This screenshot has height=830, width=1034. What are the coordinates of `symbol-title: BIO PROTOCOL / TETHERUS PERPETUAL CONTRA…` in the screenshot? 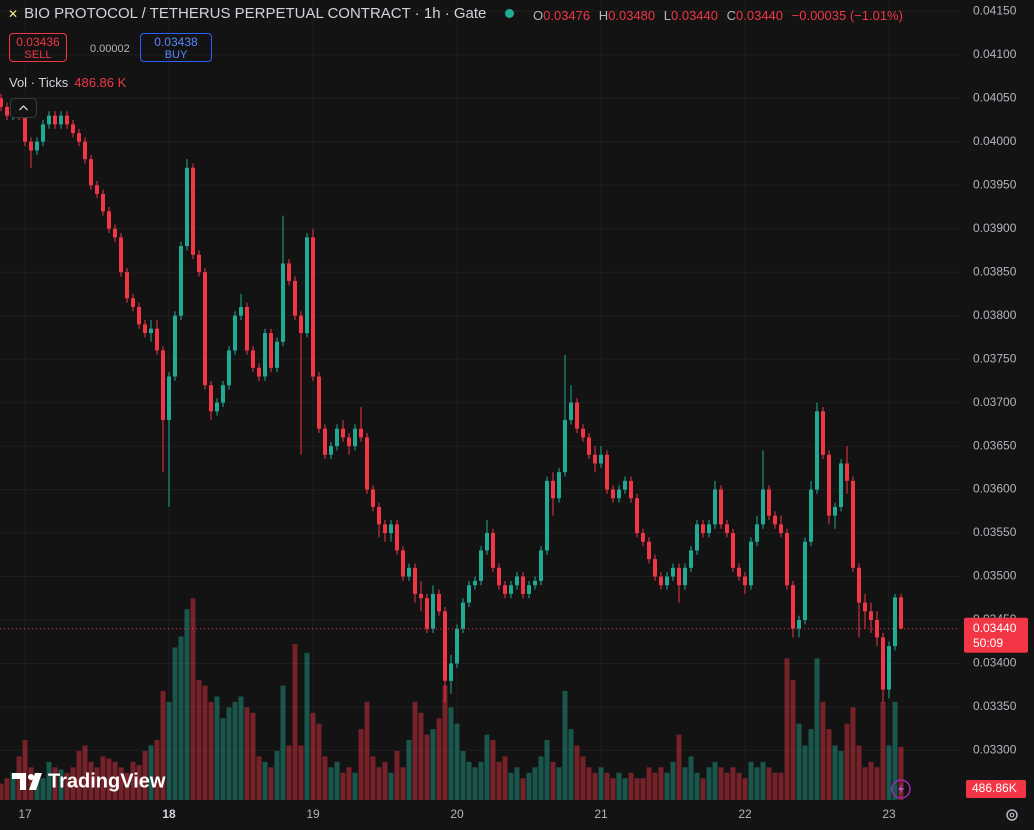 It's located at (255, 13).